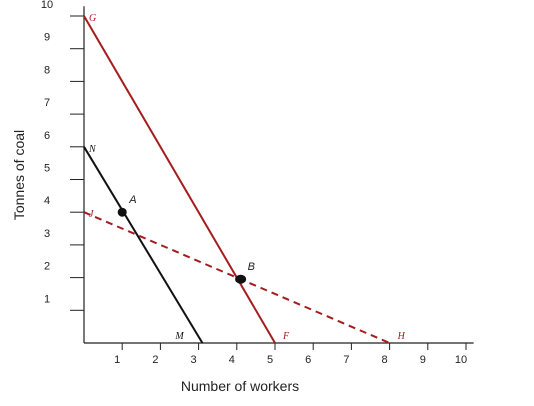 The image size is (534, 406). What do you see at coordinates (47, 267) in the screenshot?
I see `y-tick-label: 2` at bounding box center [47, 267].